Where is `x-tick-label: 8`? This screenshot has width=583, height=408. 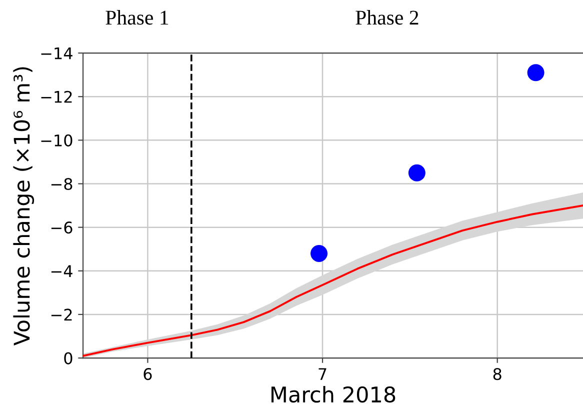 x-tick-label: 8 is located at coordinates (497, 374).